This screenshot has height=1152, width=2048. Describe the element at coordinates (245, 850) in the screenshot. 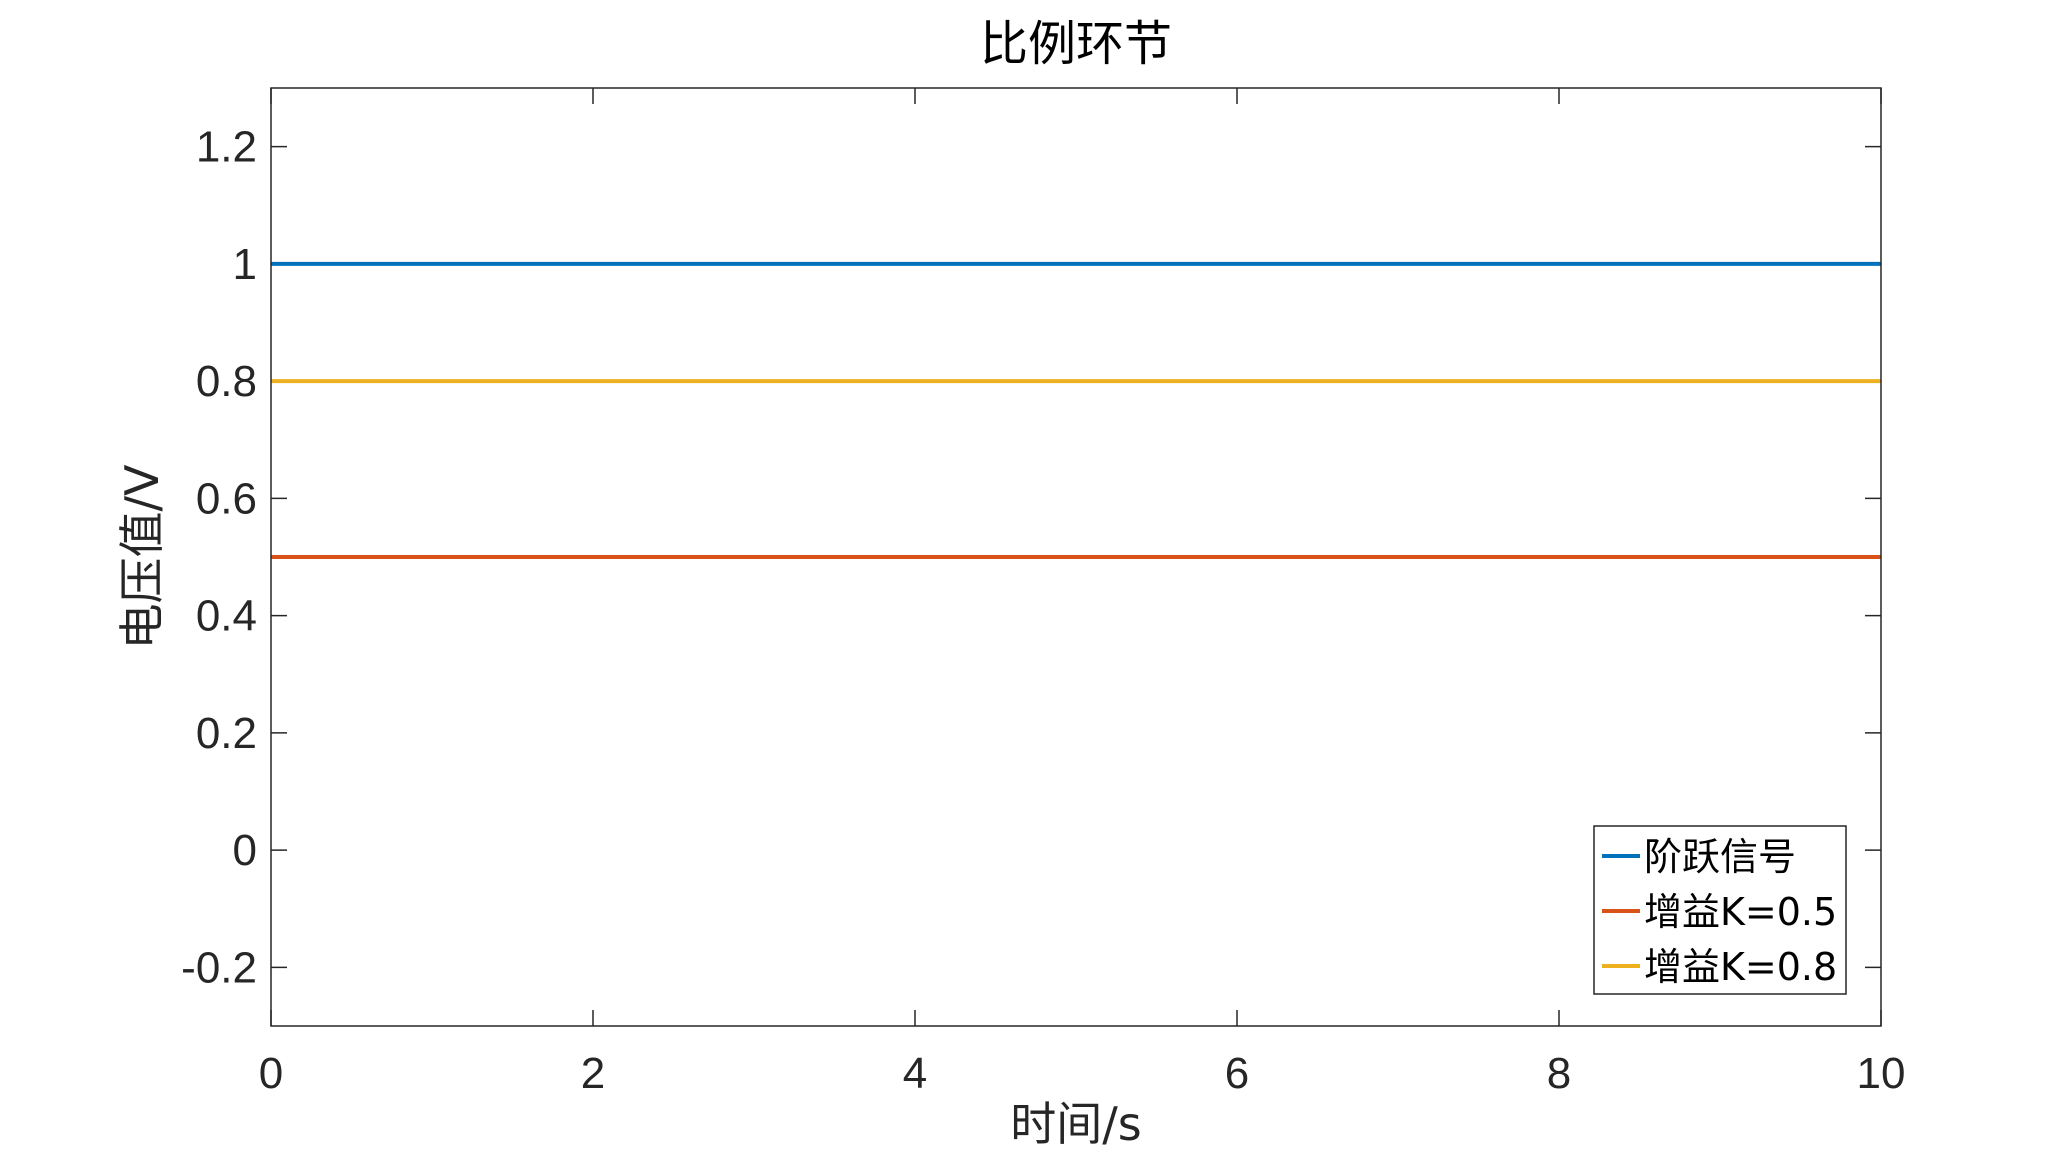

I see `y-tick-label: 0` at that location.